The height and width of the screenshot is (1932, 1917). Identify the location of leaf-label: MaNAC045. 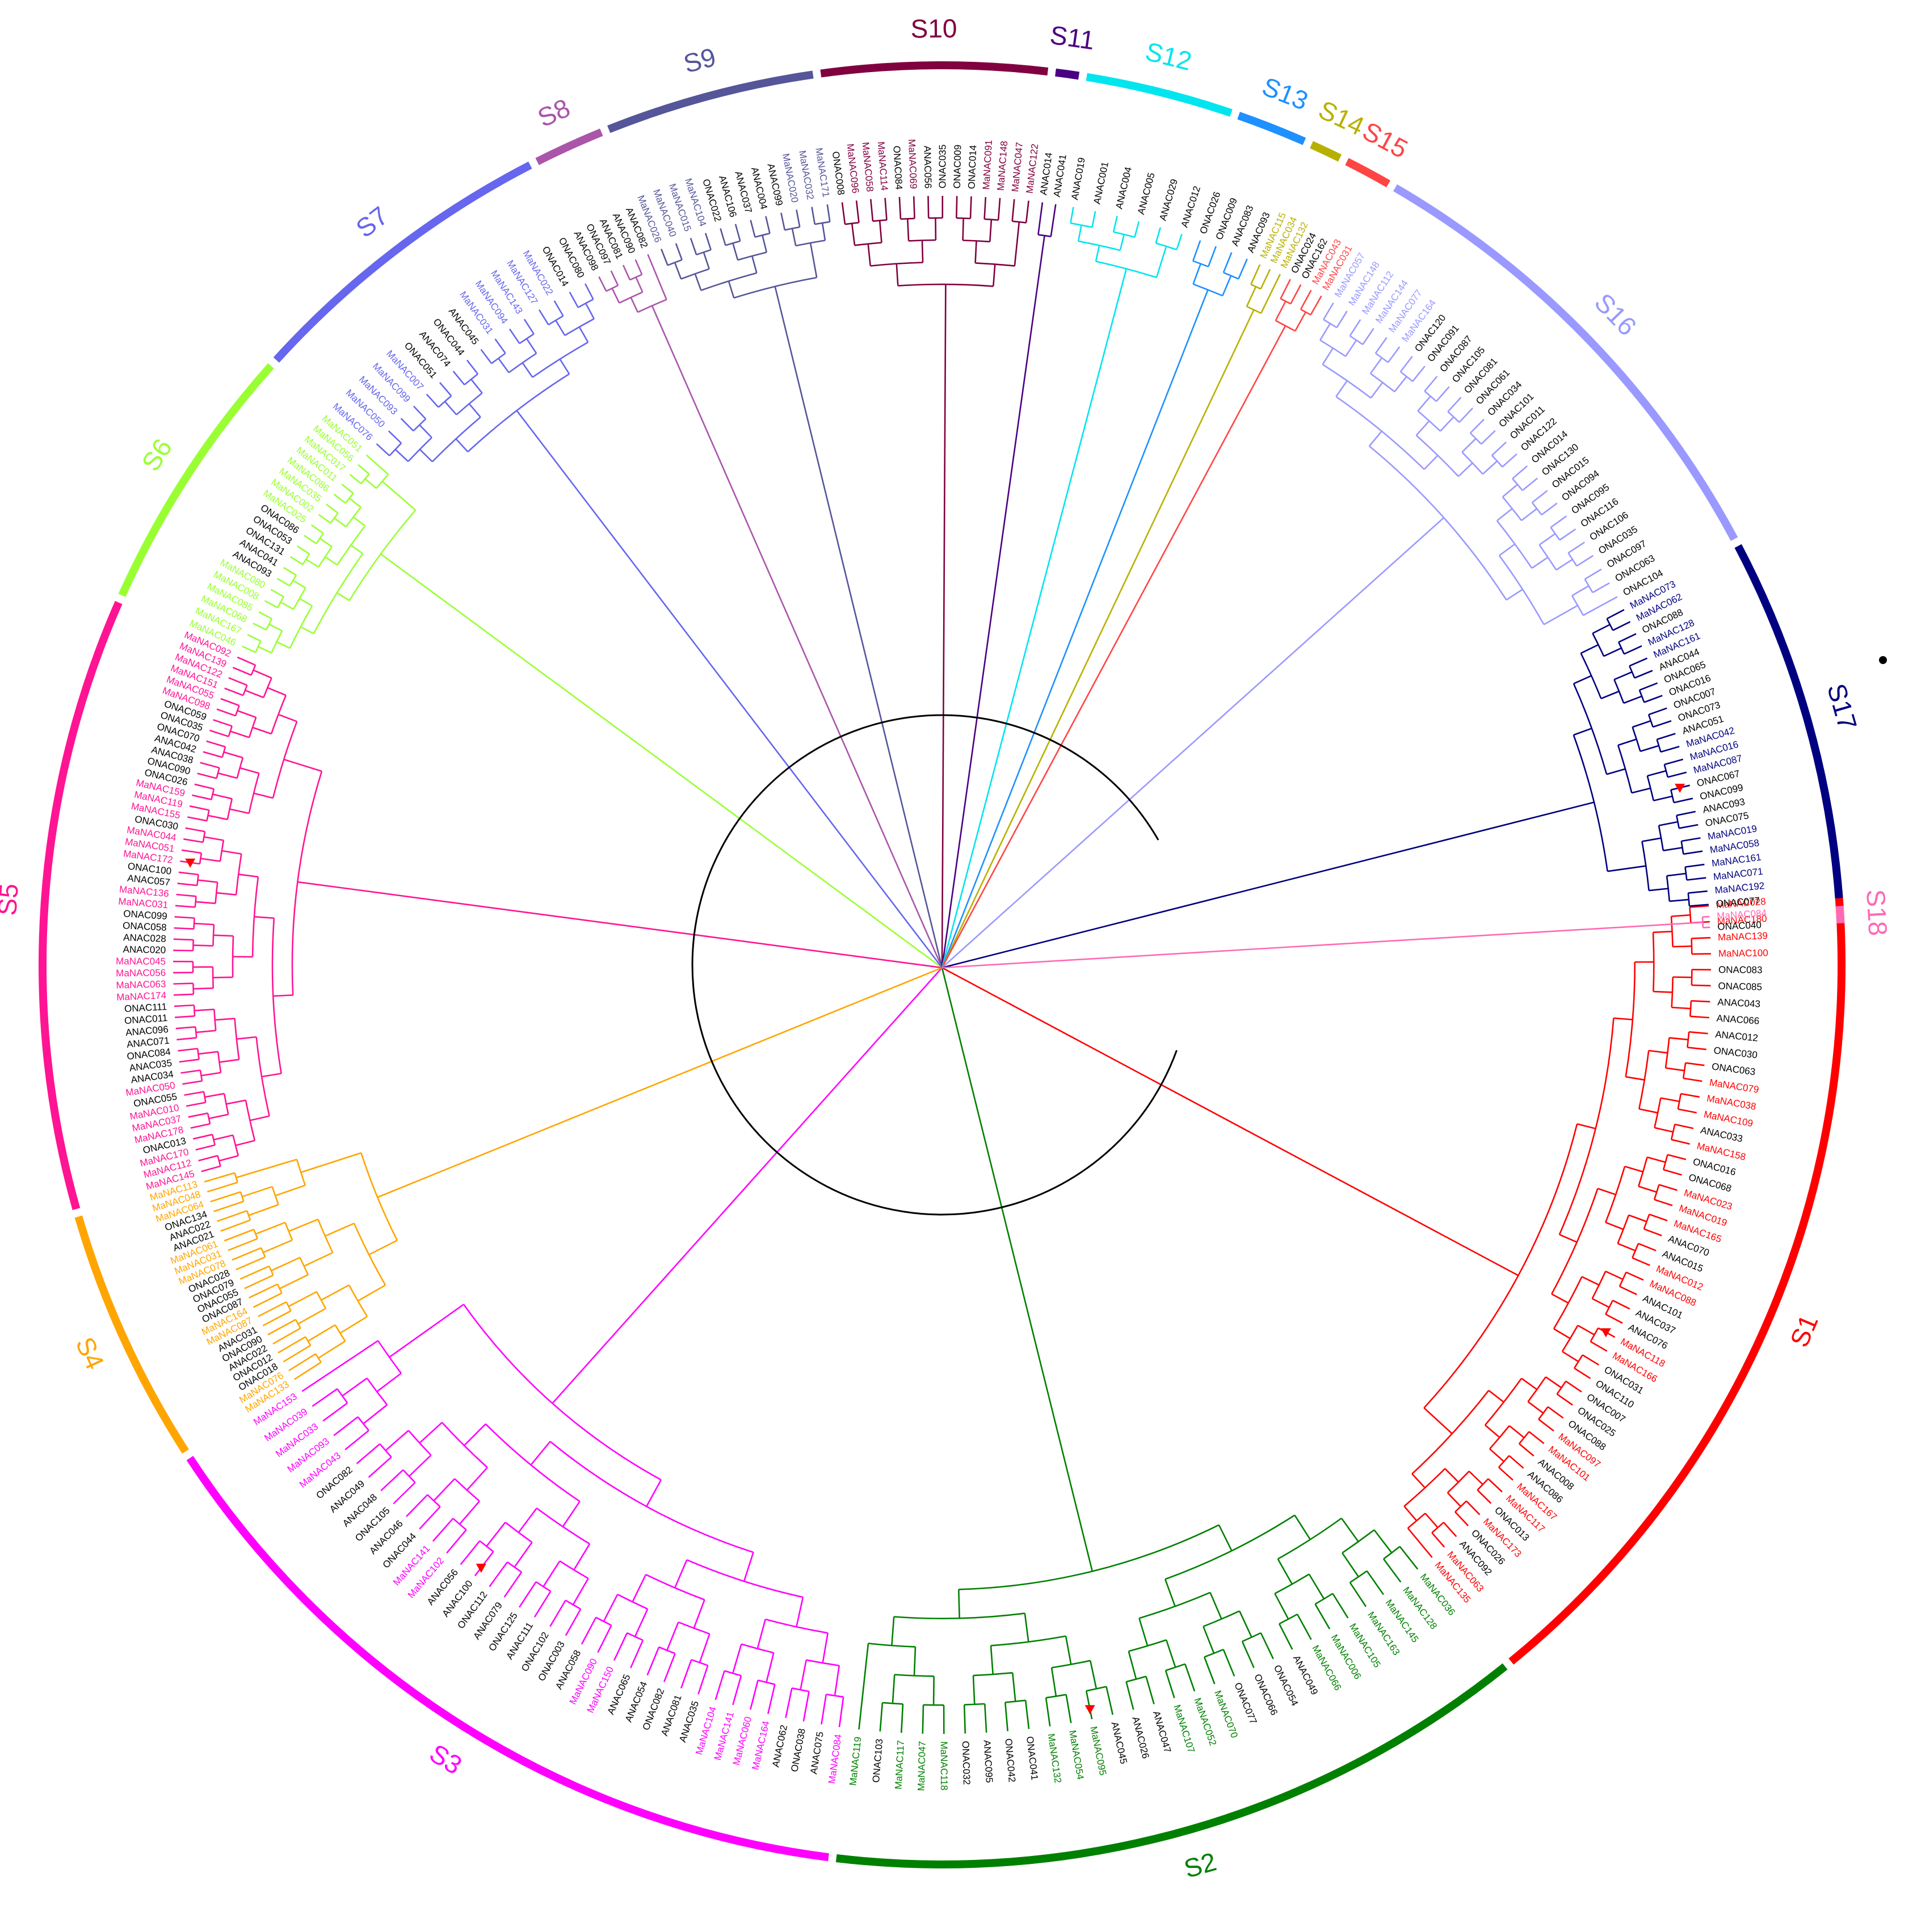
(141, 961).